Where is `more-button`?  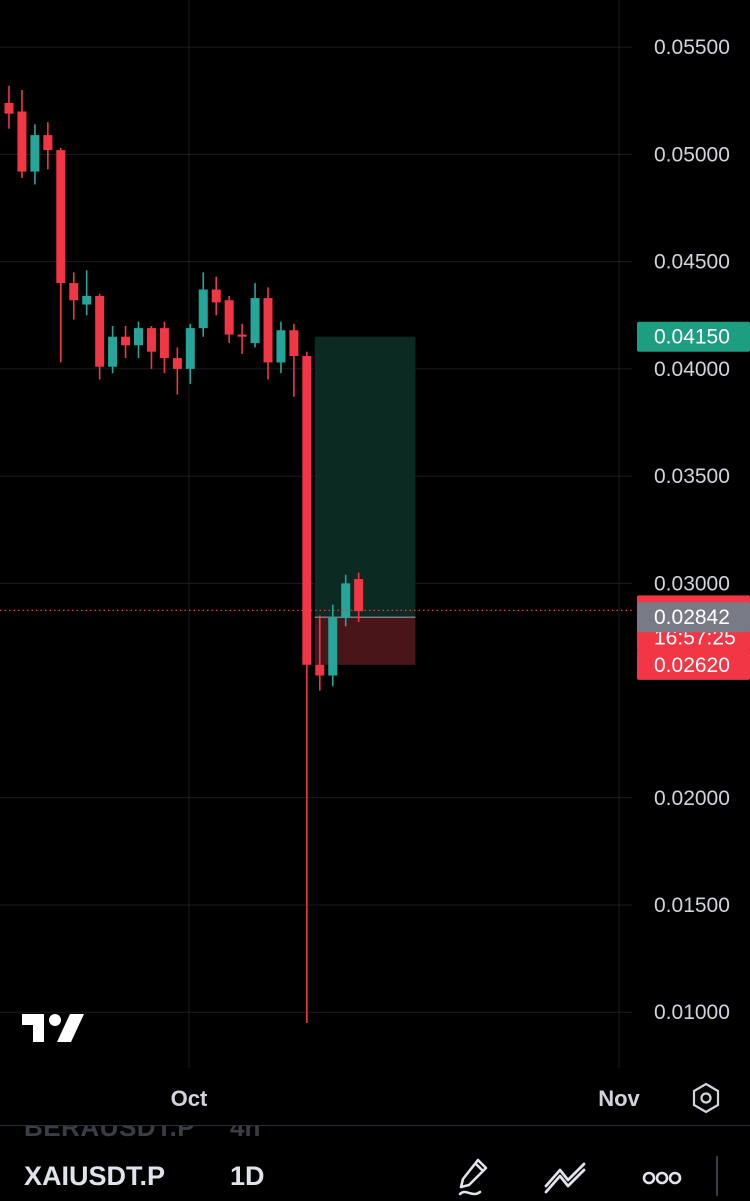 more-button is located at coordinates (662, 1176).